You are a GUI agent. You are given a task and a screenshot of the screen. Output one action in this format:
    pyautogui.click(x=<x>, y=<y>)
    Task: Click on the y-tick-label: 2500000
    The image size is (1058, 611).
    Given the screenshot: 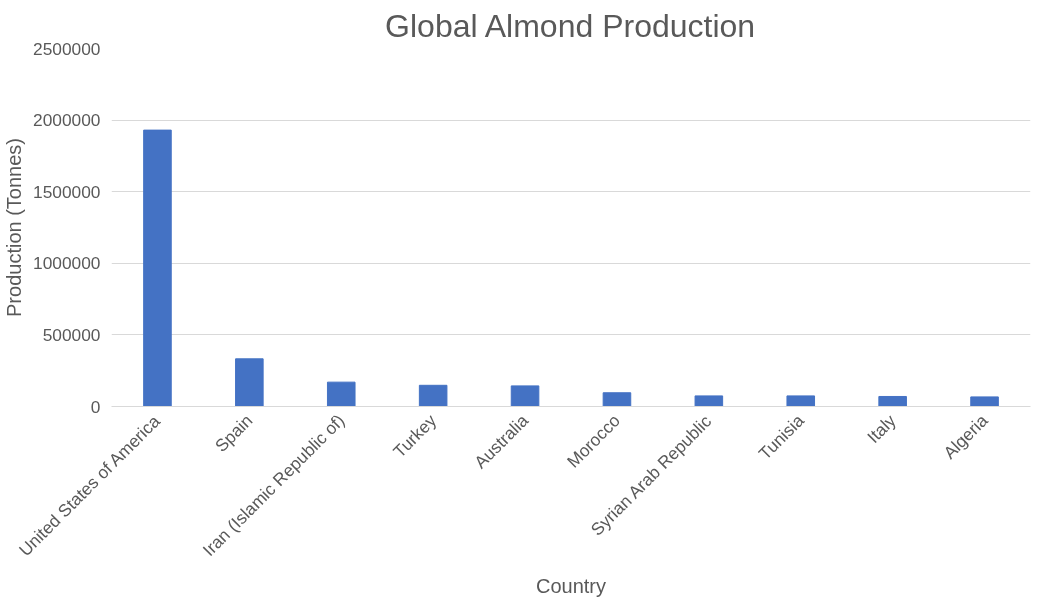 What is the action you would take?
    pyautogui.click(x=67, y=48)
    